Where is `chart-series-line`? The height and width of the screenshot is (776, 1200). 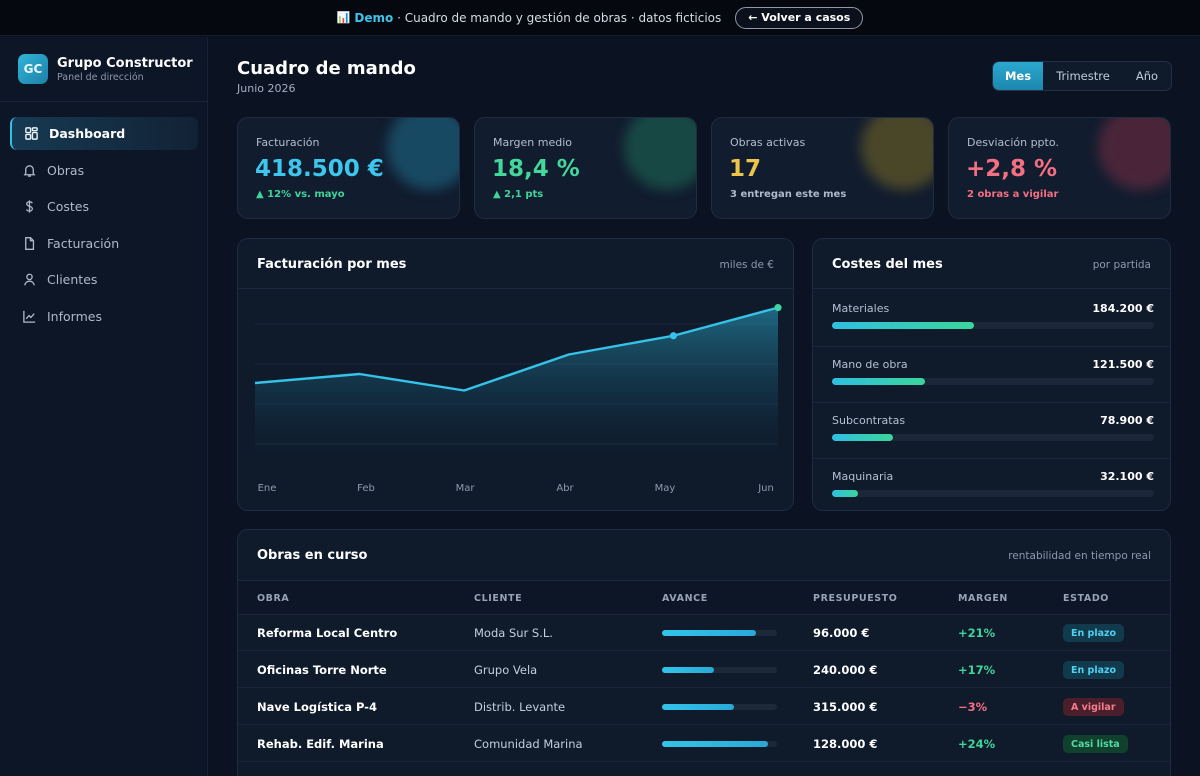 chart-series-line is located at coordinates (516, 349).